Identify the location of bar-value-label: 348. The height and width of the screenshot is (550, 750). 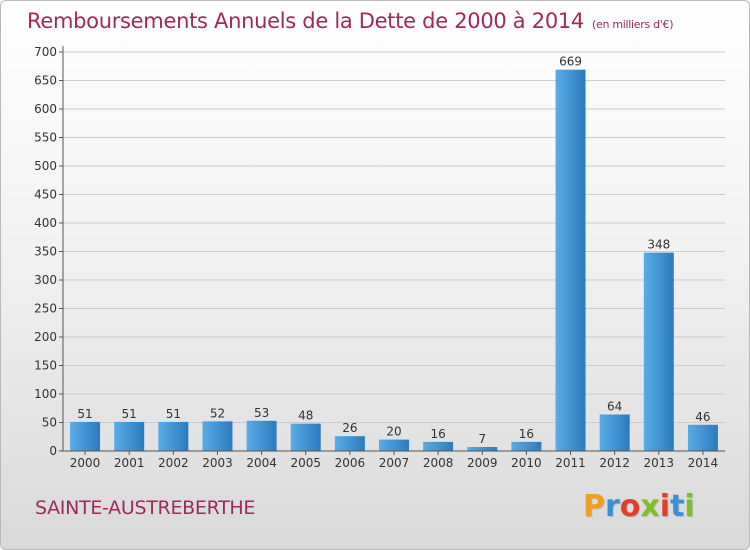
(658, 245).